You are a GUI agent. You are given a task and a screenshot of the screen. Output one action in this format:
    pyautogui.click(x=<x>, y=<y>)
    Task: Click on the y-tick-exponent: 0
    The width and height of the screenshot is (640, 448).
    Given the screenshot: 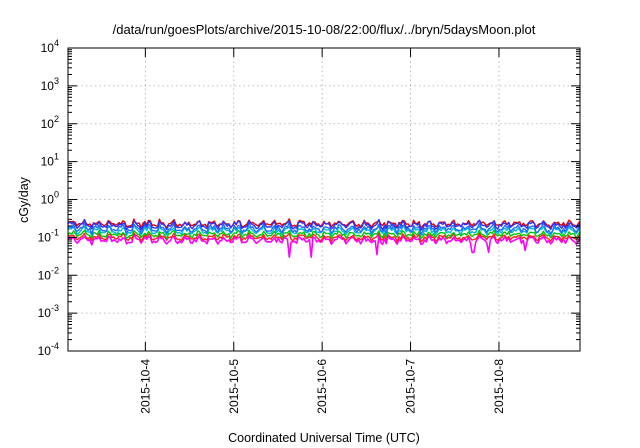 What is the action you would take?
    pyautogui.click(x=56, y=195)
    